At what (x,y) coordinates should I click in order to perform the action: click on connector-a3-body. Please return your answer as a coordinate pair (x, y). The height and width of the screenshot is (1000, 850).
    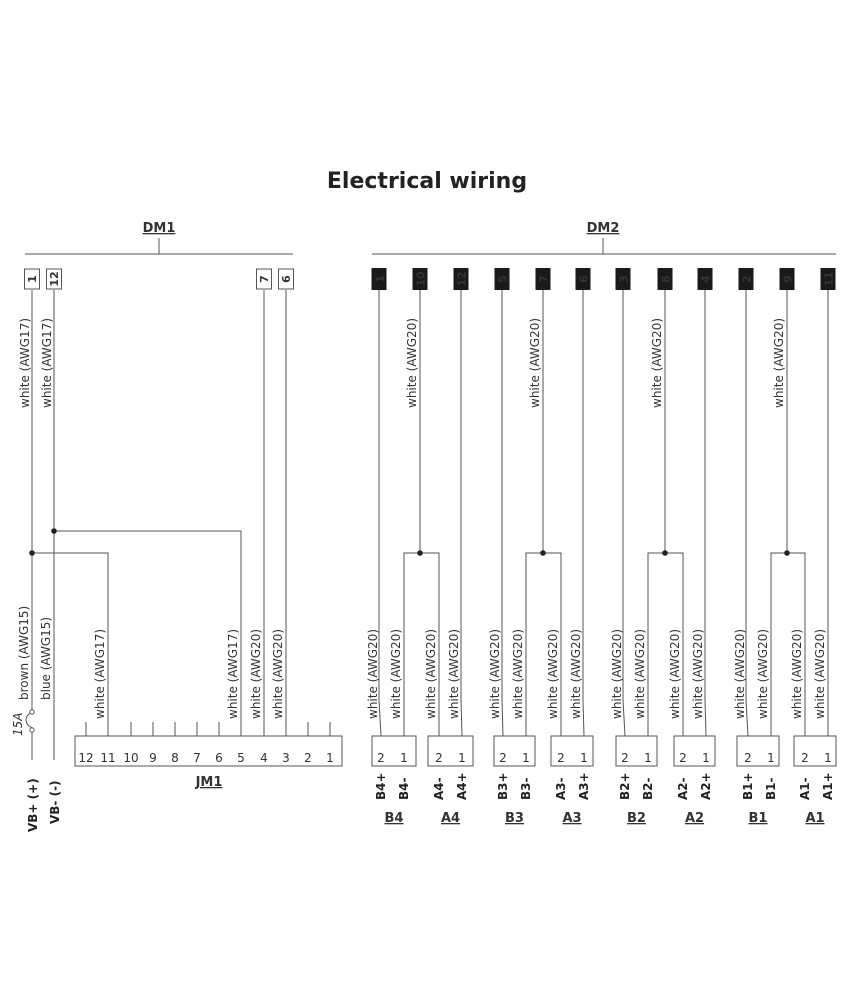
    Looking at the image, I should click on (572, 751).